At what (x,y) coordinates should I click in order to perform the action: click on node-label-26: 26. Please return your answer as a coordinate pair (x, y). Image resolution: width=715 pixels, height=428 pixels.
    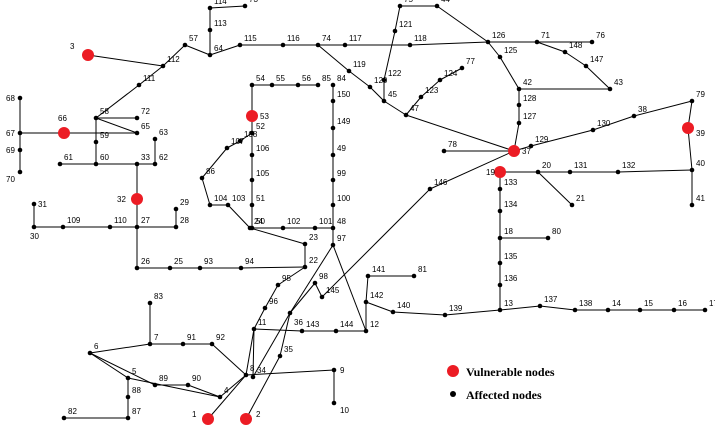
    Looking at the image, I should click on (145, 261).